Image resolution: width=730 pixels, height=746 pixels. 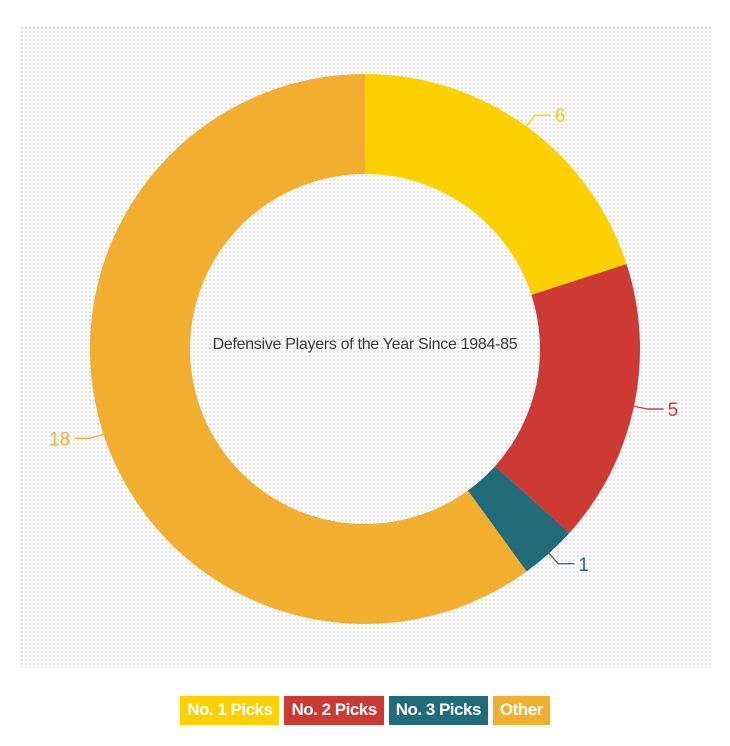 I want to click on legend-item-no1-picks: No. 1 Picks, so click(x=230, y=710).